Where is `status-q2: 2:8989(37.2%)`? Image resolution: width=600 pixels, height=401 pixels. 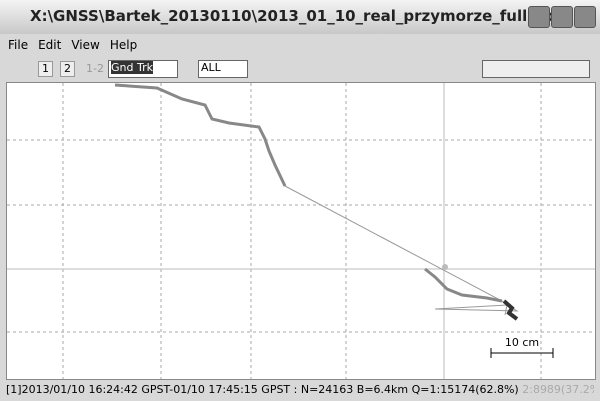 status-q2: 2:8989(37.2%) is located at coordinates (558, 389).